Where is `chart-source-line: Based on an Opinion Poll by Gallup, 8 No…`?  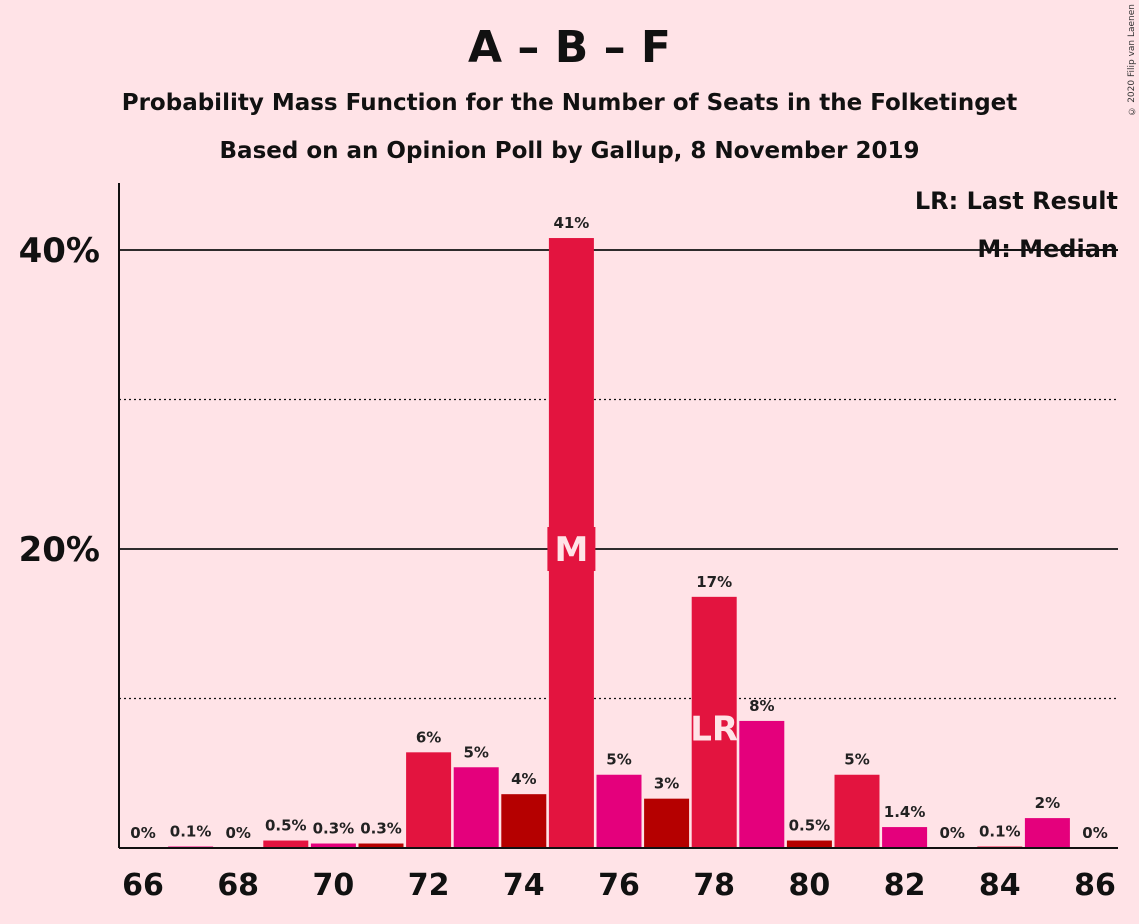
chart-source-line: Based on an Opinion Poll by Gallup, 8 No… is located at coordinates (569, 151).